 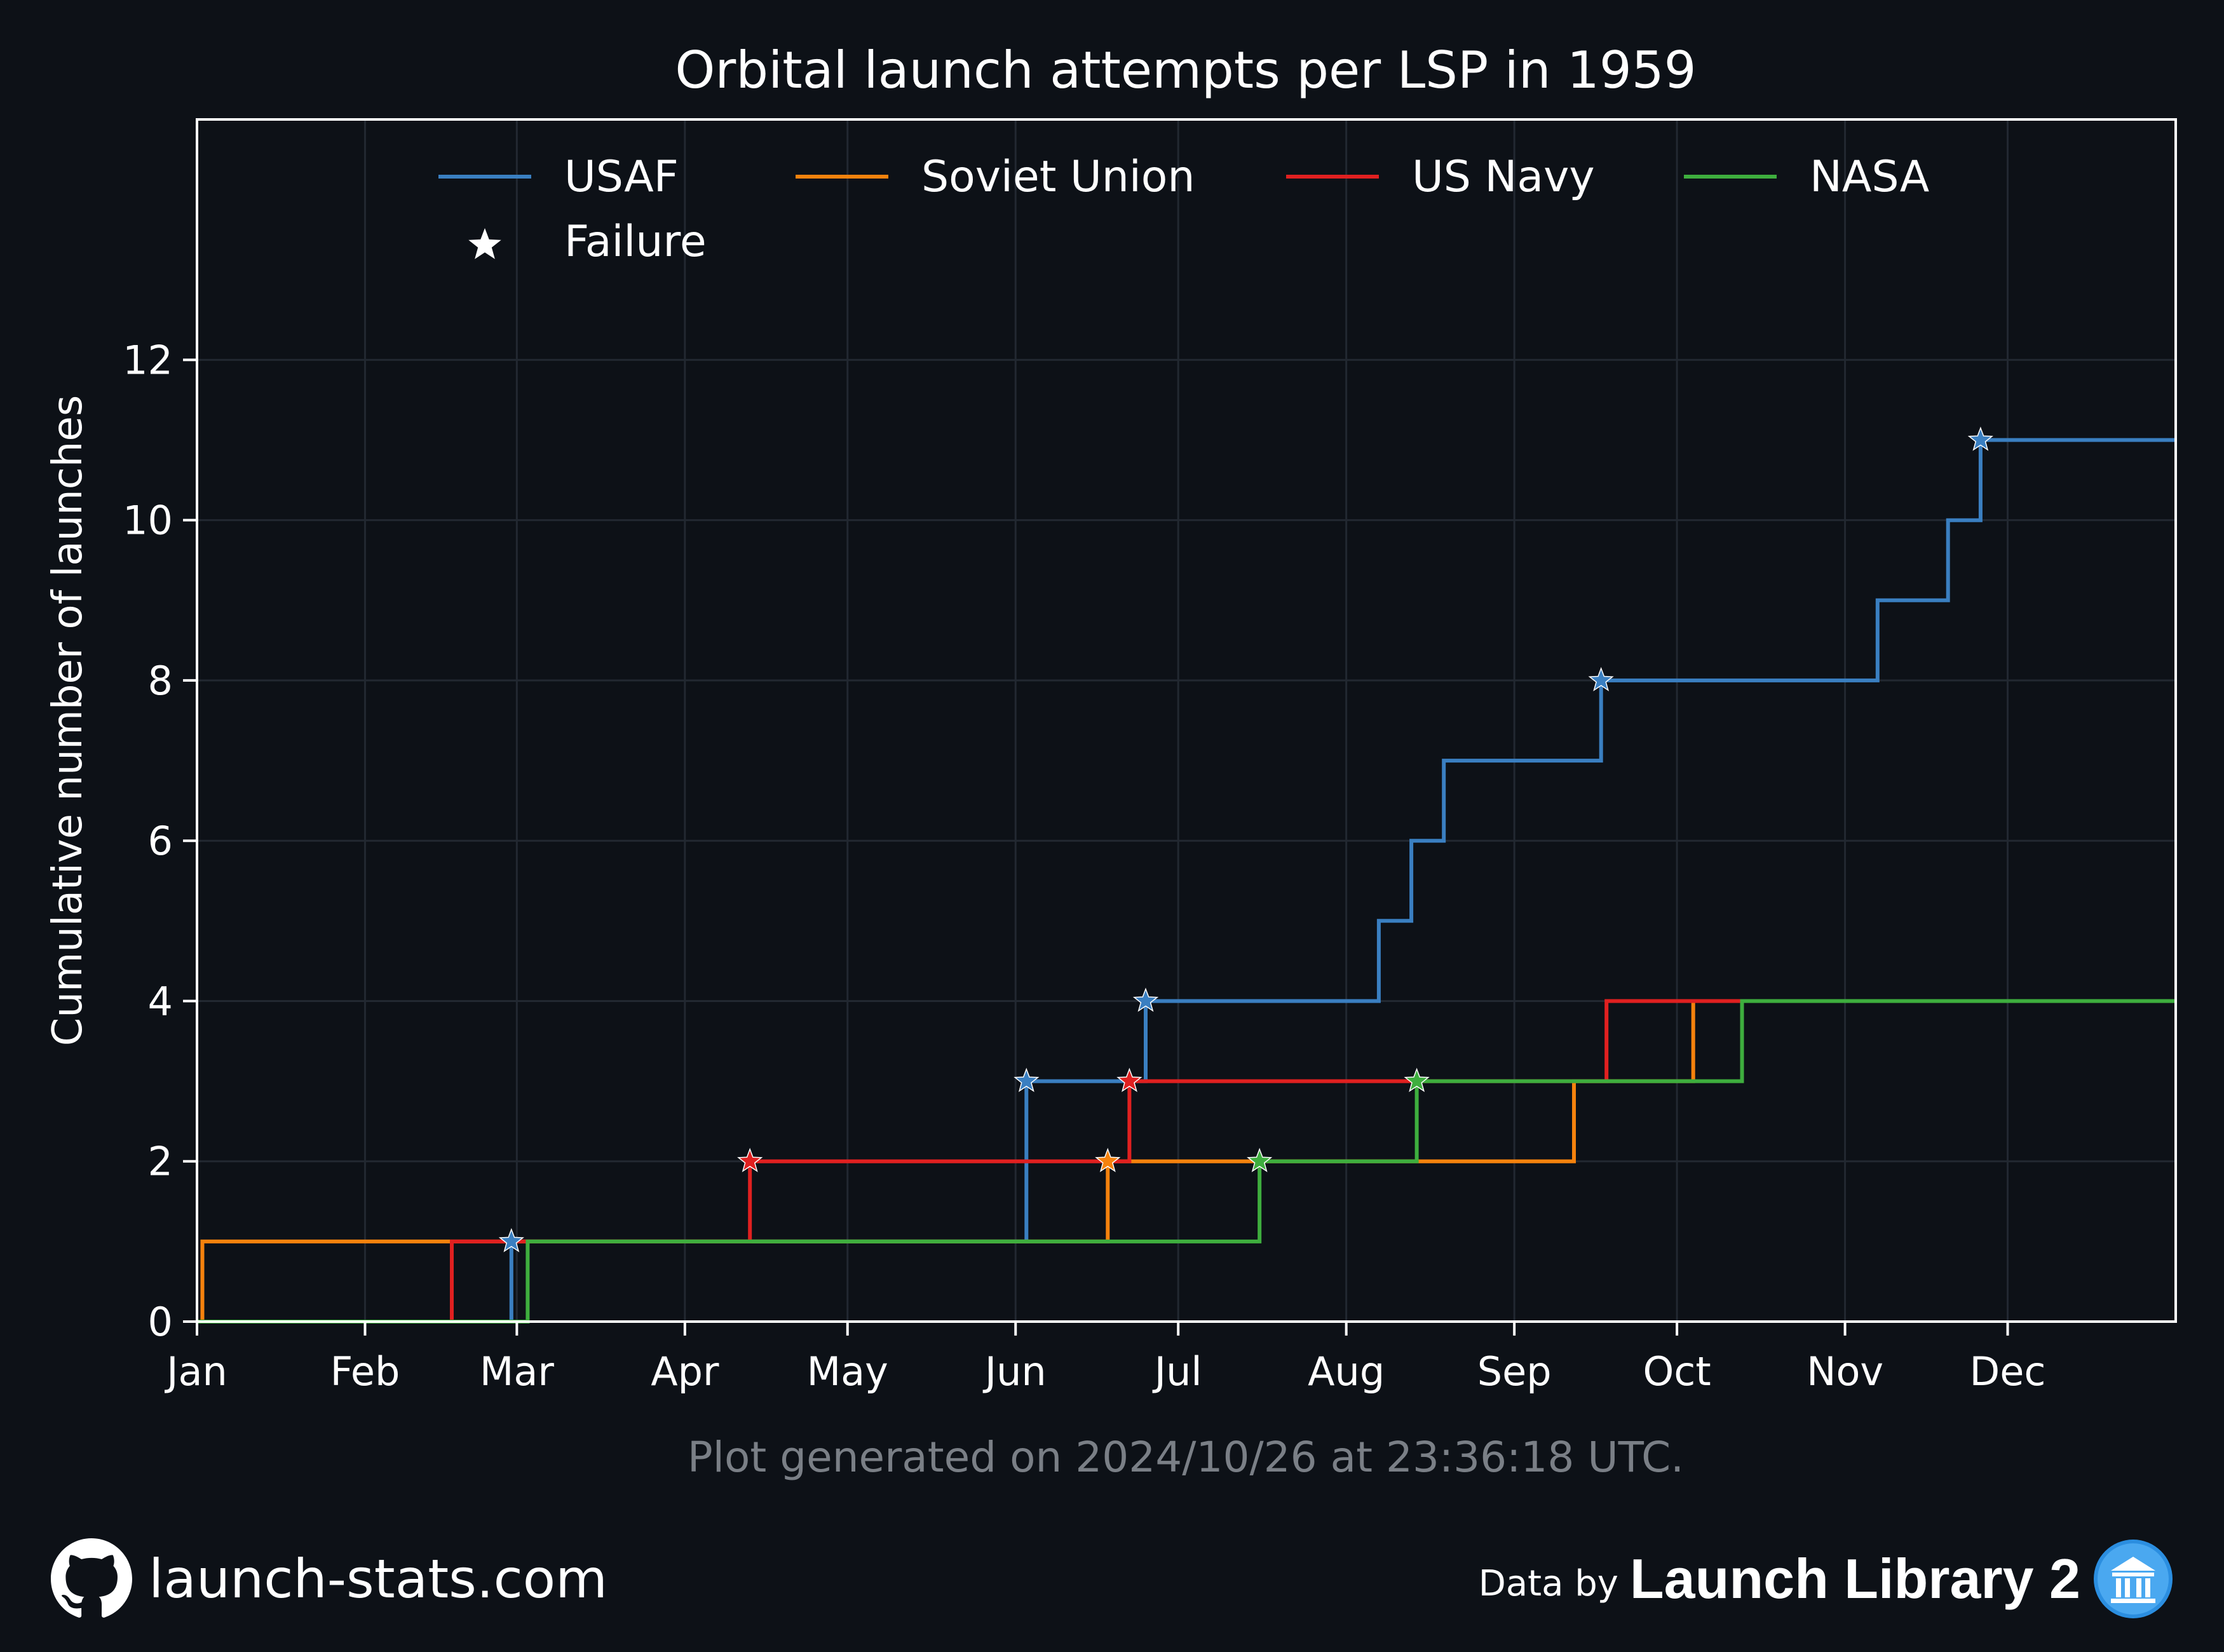 I want to click on x-tick-label: Dec, so click(x=2008, y=1371).